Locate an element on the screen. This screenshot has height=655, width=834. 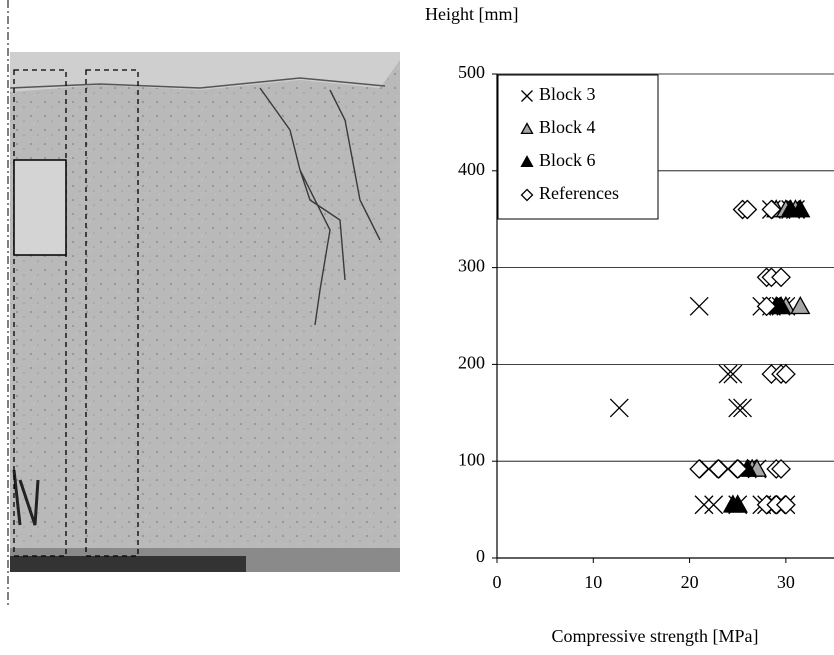
x-tick-label: 10 is located at coordinates (593, 582).